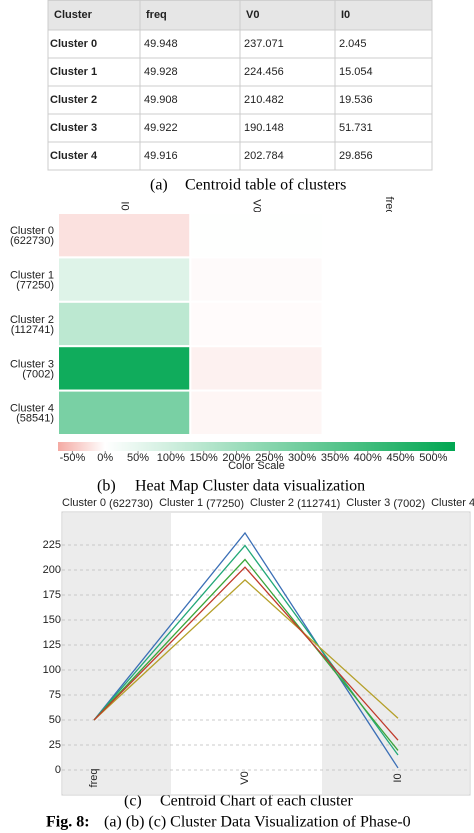 This screenshot has height=833, width=474. Describe the element at coordinates (356, 100) in the screenshot. I see `table-cell: 19.536` at that location.